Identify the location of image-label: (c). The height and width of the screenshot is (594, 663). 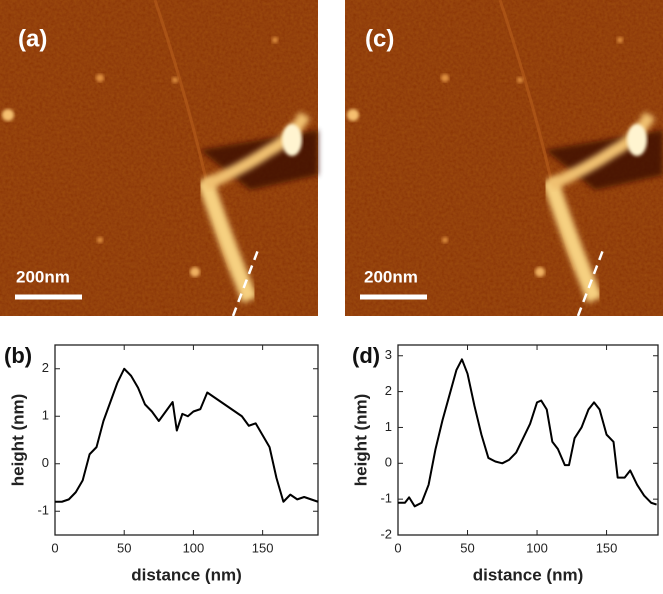
(379, 38).